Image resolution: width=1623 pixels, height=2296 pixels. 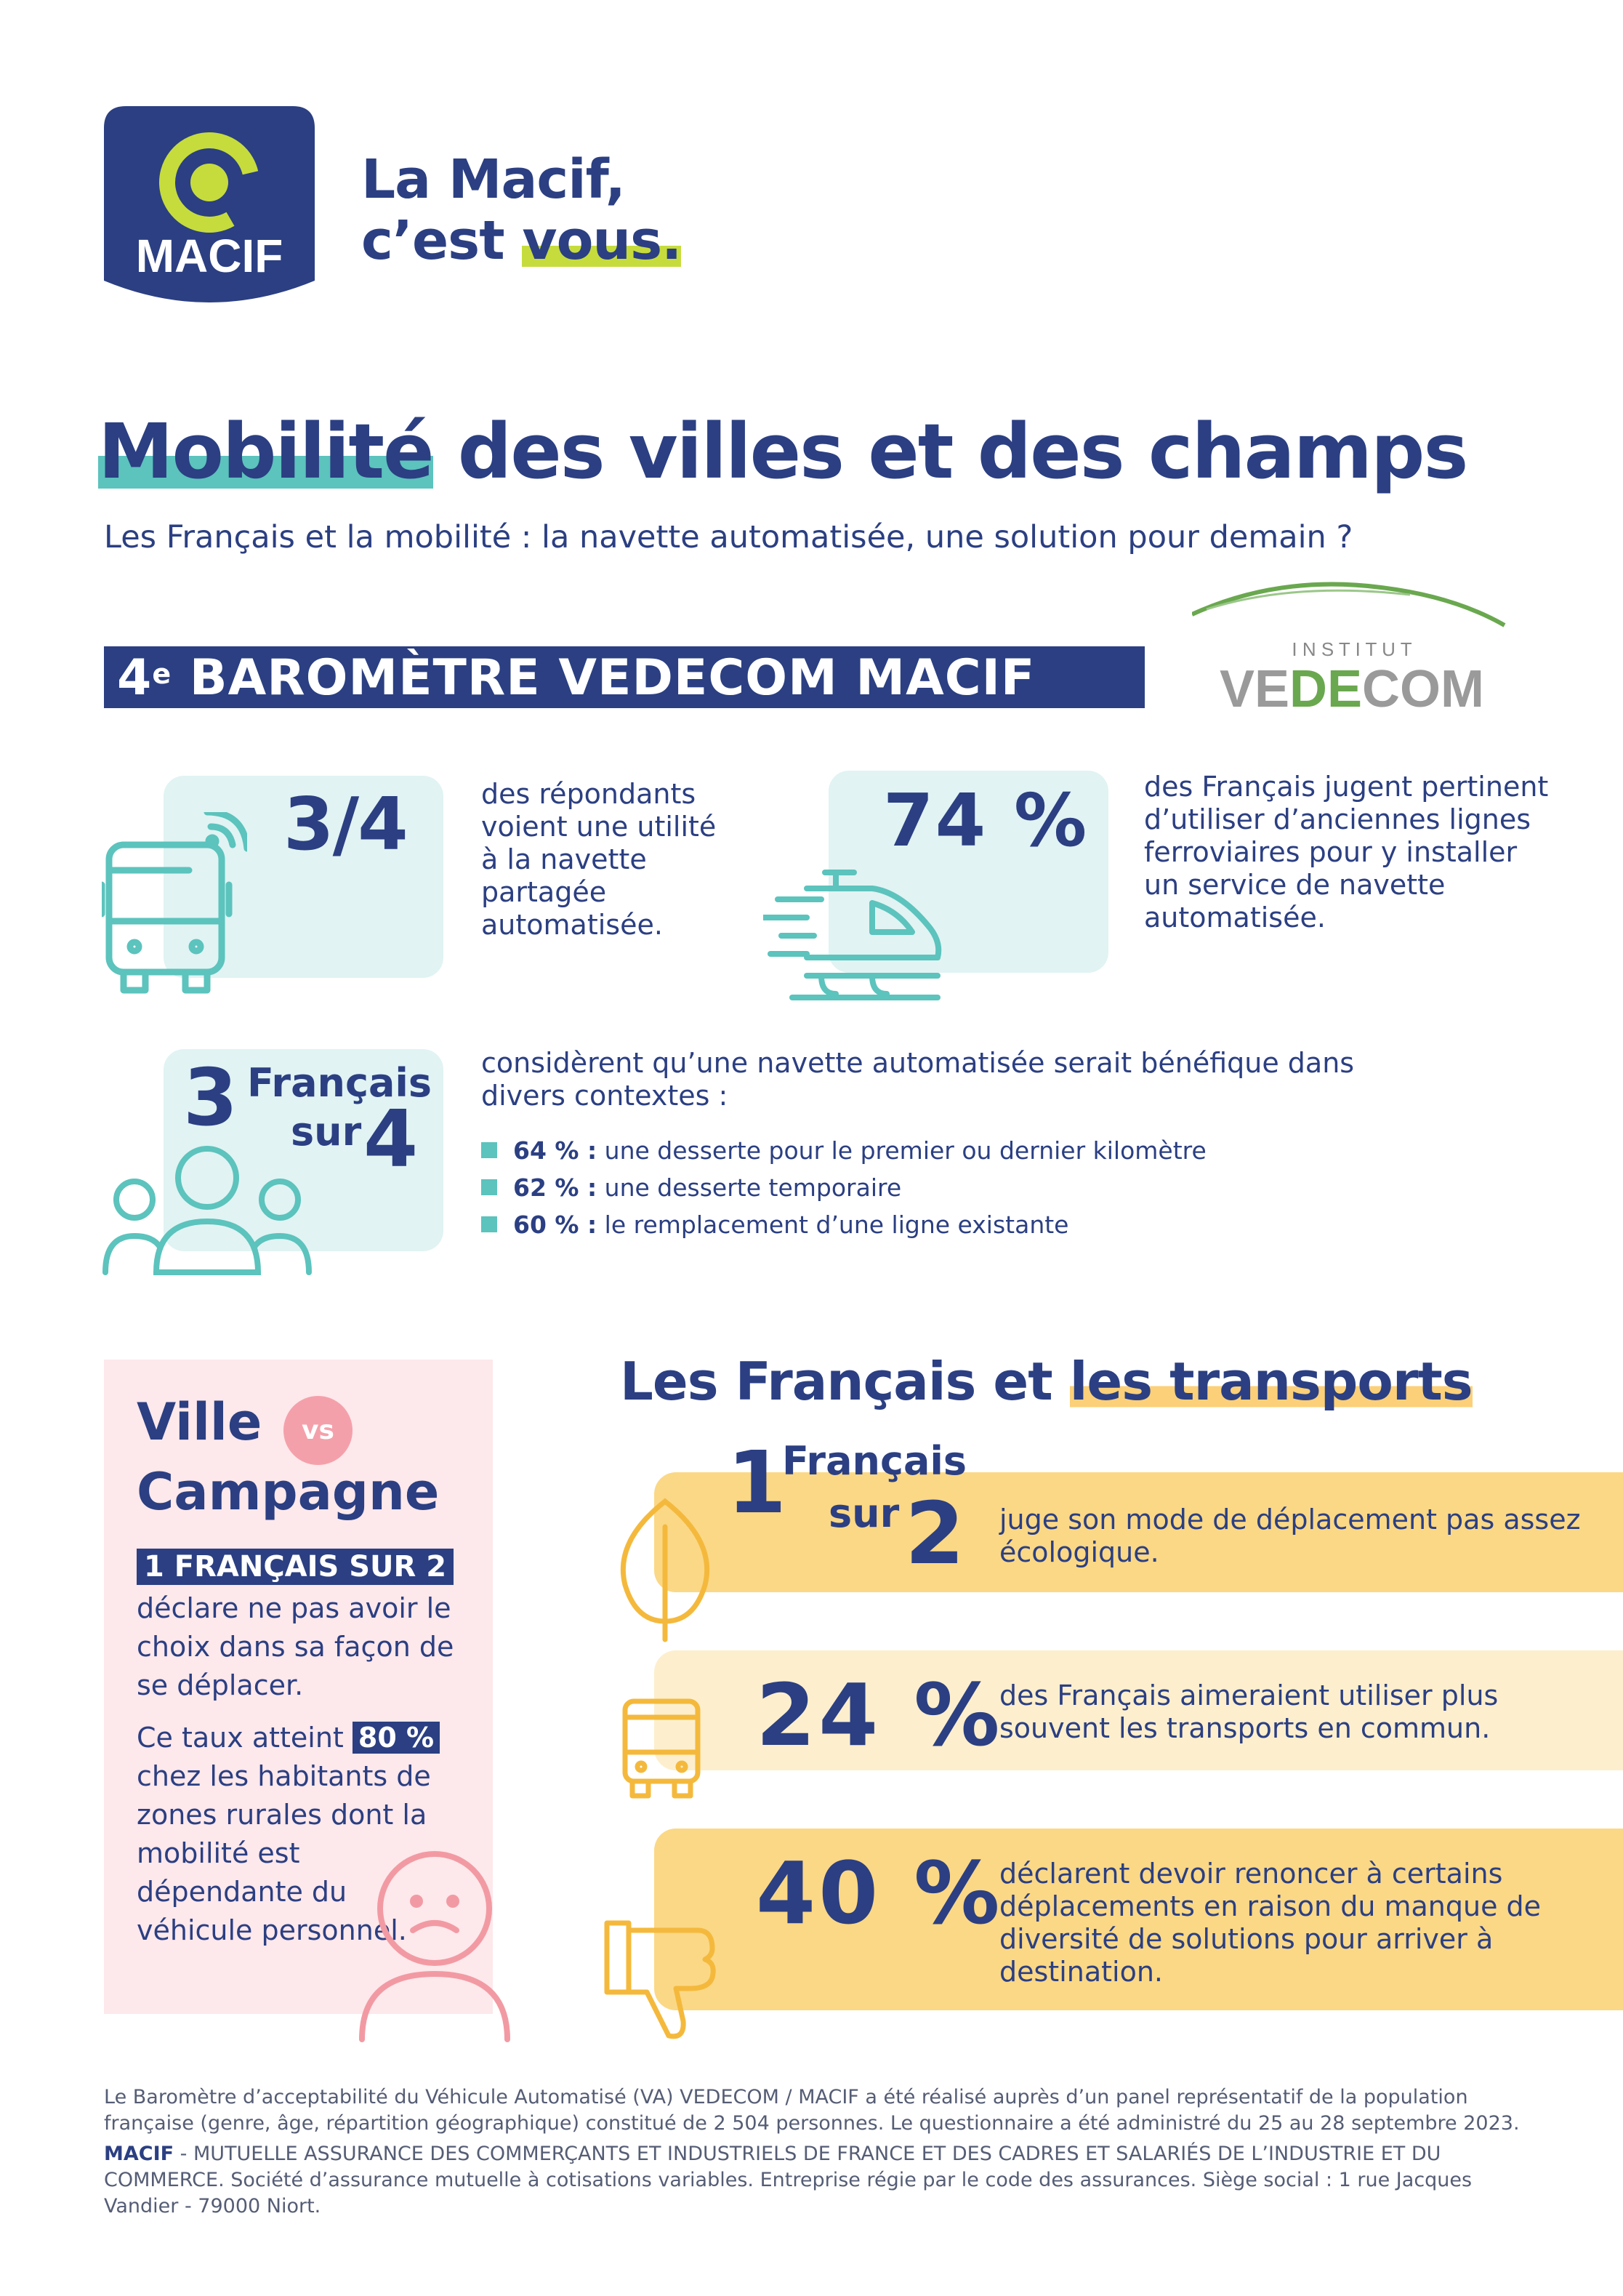 I want to click on transport1-denominator: 2, so click(x=935, y=1533).